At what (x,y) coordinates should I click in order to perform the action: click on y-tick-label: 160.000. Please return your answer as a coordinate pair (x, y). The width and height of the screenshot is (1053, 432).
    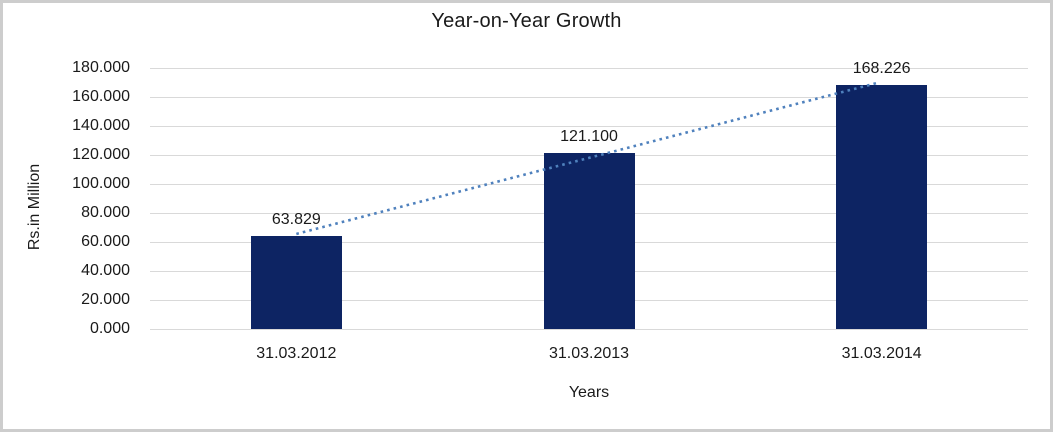
    Looking at the image, I should click on (101, 96).